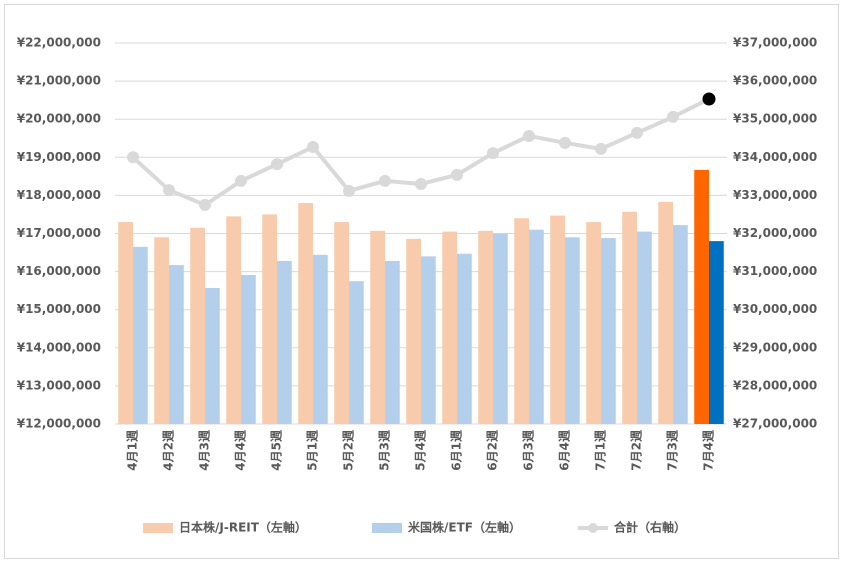 Image resolution: width=843 pixels, height=564 pixels. I want to click on y2-tick-label: ¥32,000,000, so click(775, 233).